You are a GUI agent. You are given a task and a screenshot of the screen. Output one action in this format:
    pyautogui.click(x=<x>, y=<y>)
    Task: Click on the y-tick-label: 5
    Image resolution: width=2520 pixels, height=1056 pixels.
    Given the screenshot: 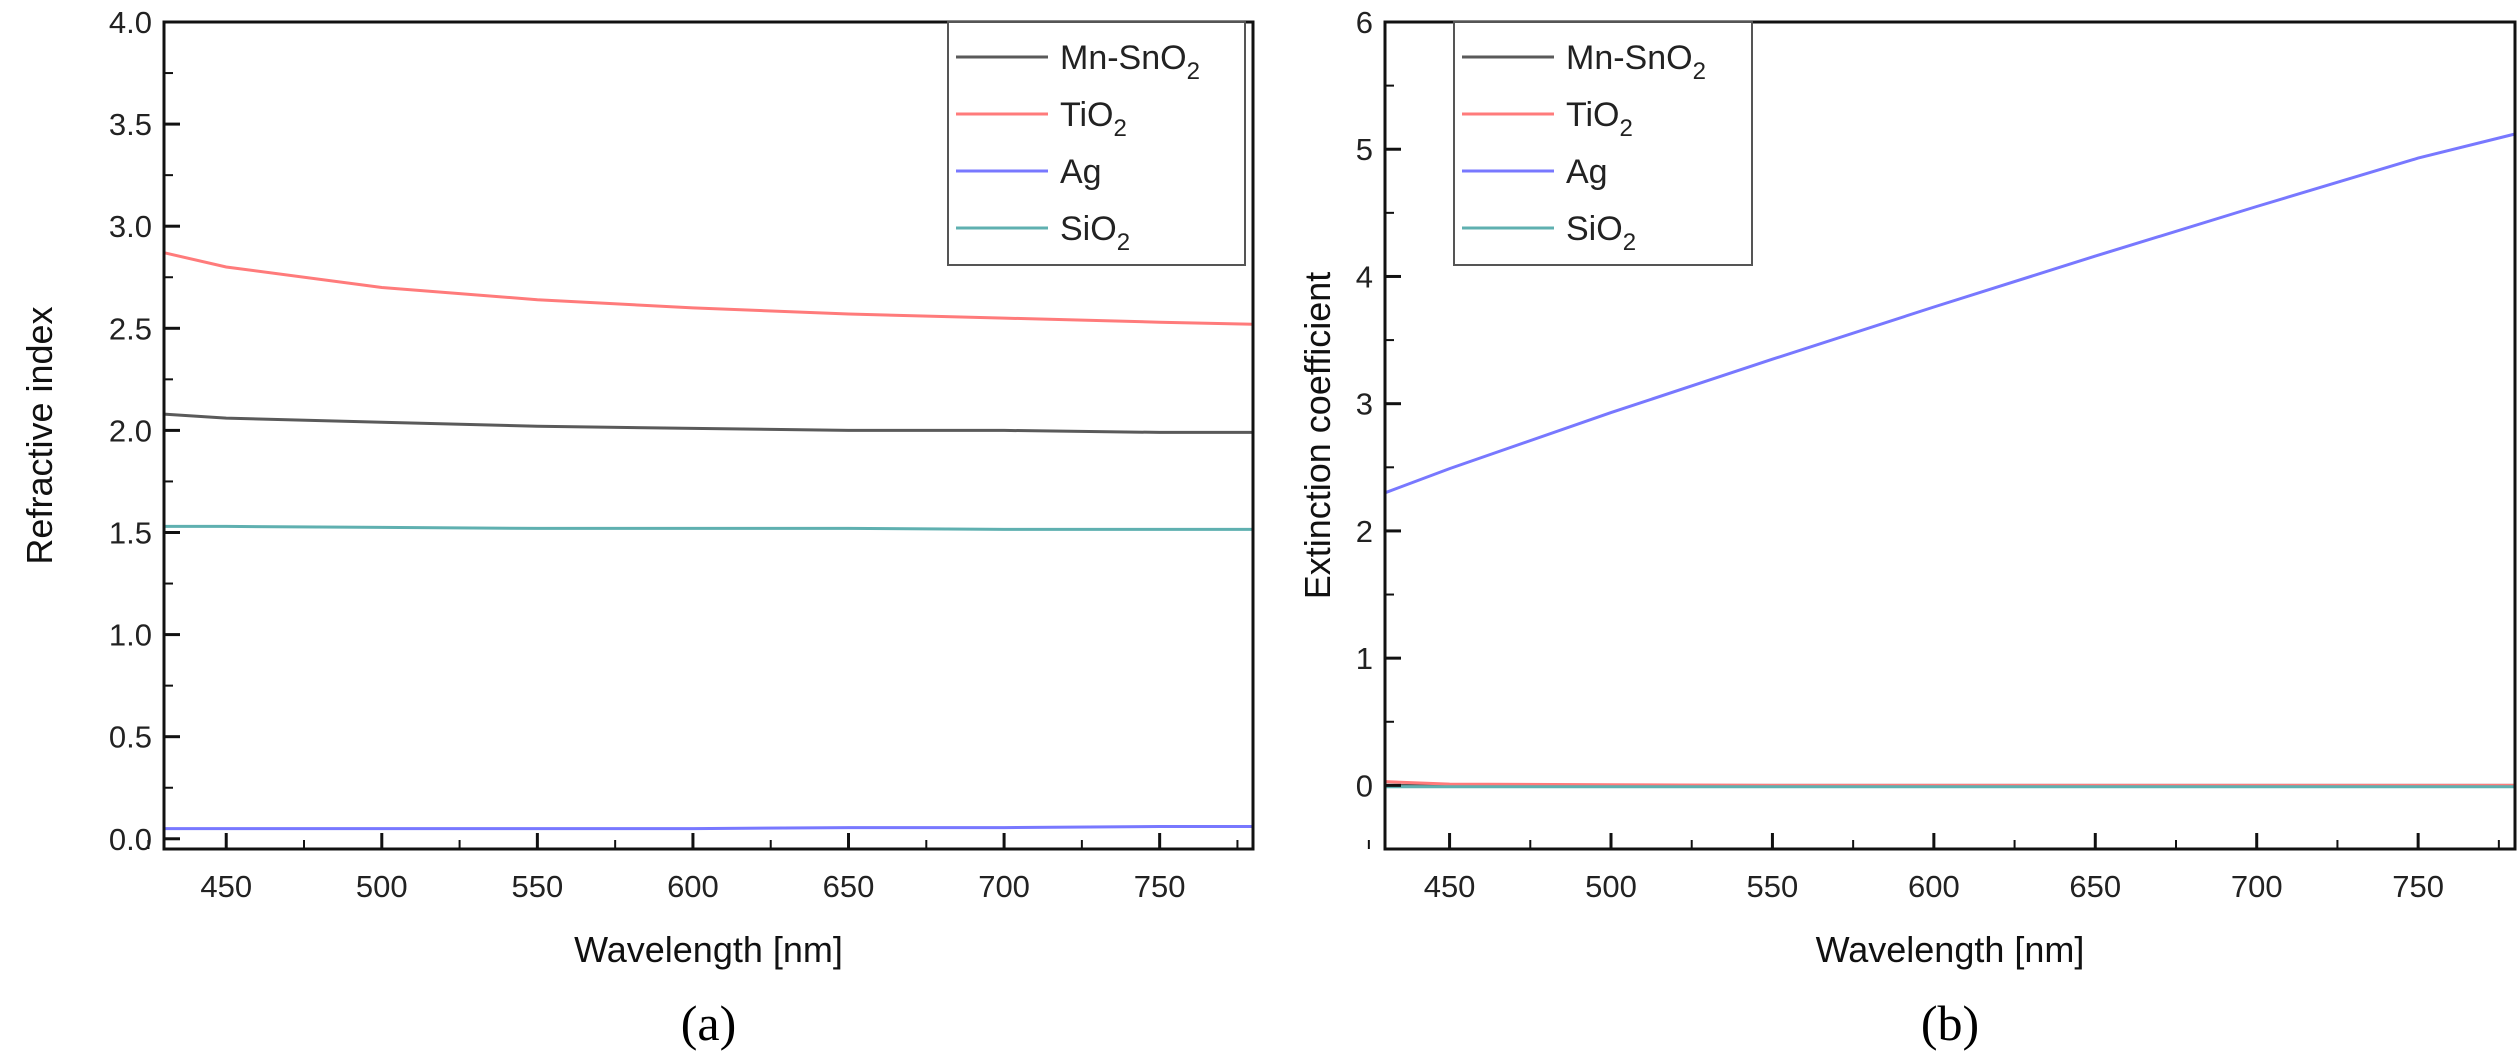 What is the action you would take?
    pyautogui.click(x=1364, y=149)
    